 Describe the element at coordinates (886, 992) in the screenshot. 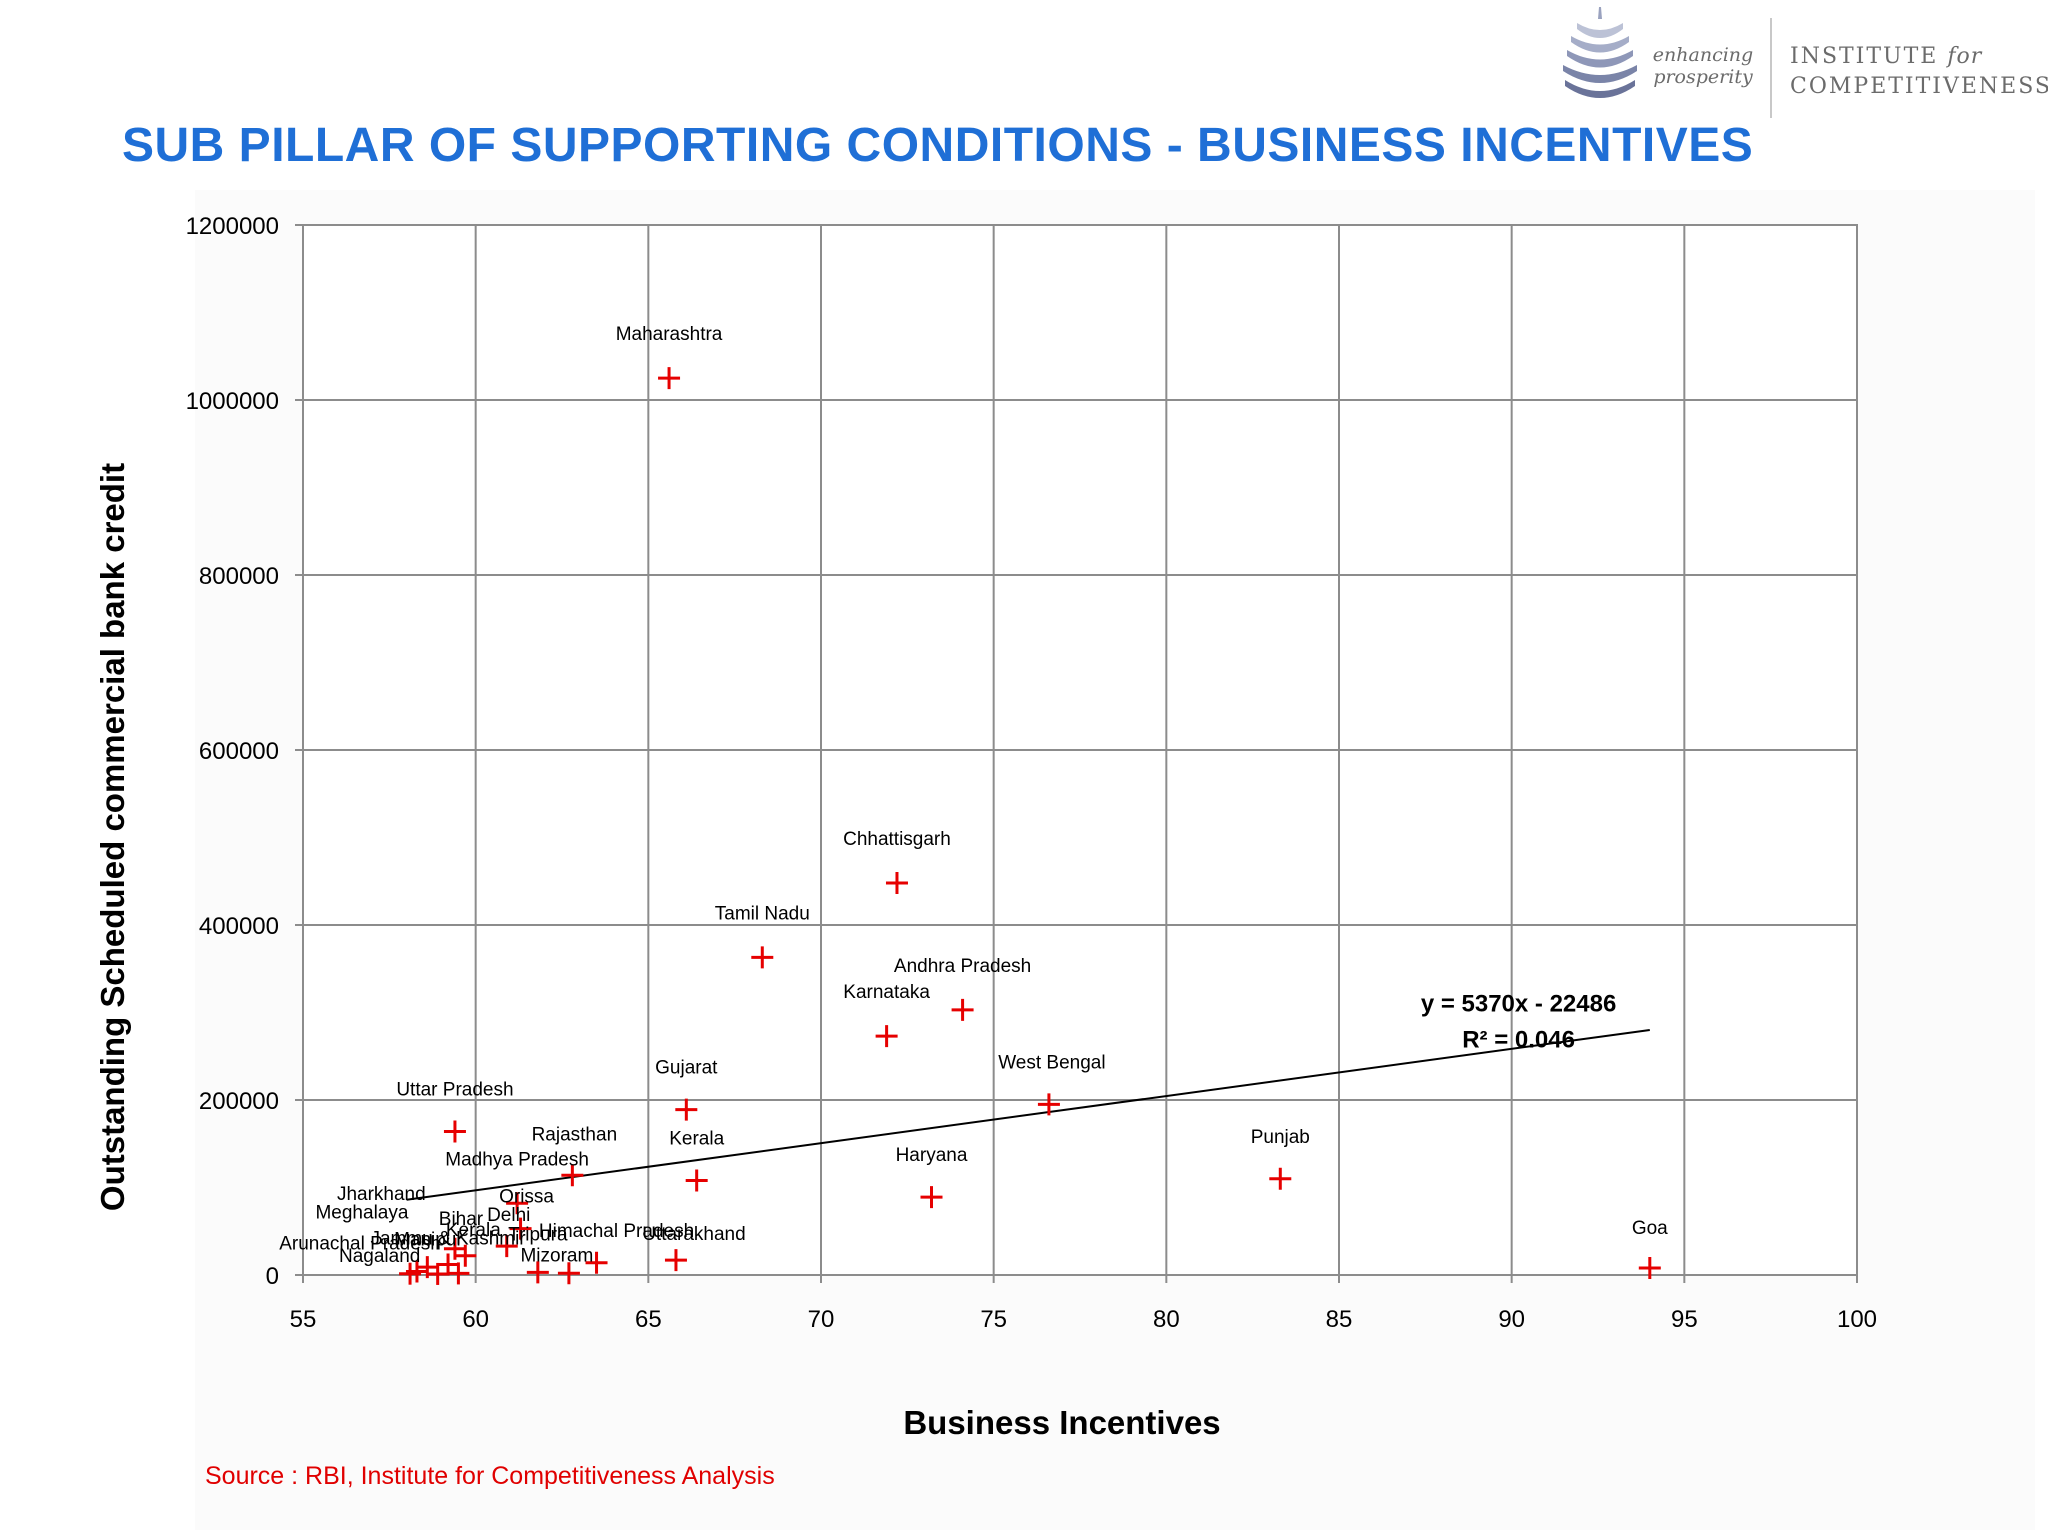

I see `data-point-label: Karnataka` at that location.